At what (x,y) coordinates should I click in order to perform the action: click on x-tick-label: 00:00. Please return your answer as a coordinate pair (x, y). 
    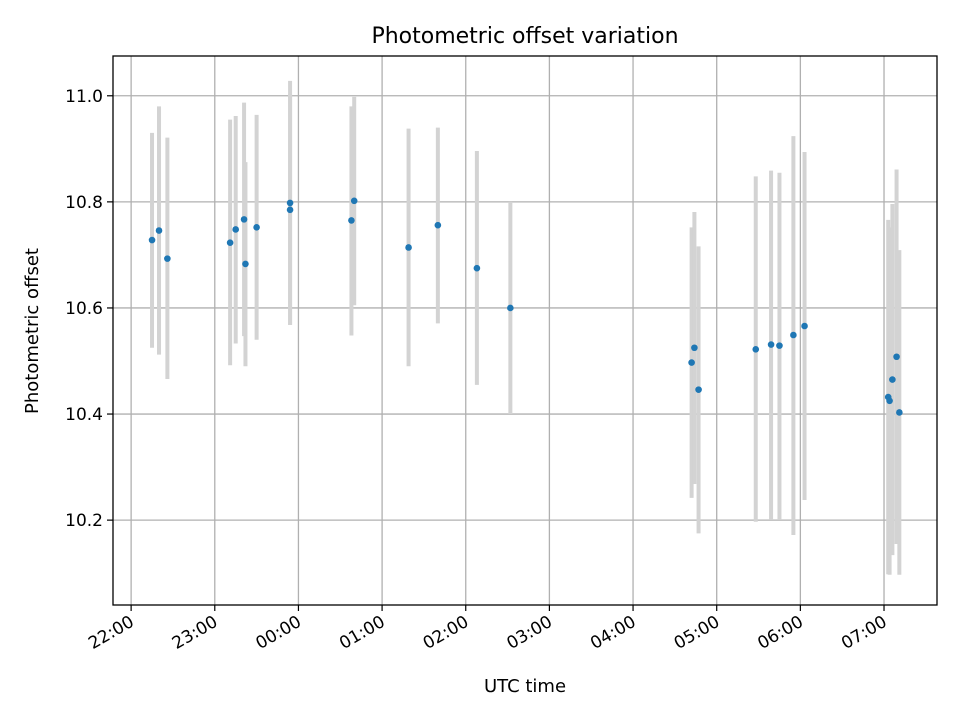
    Looking at the image, I should click on (278, 633).